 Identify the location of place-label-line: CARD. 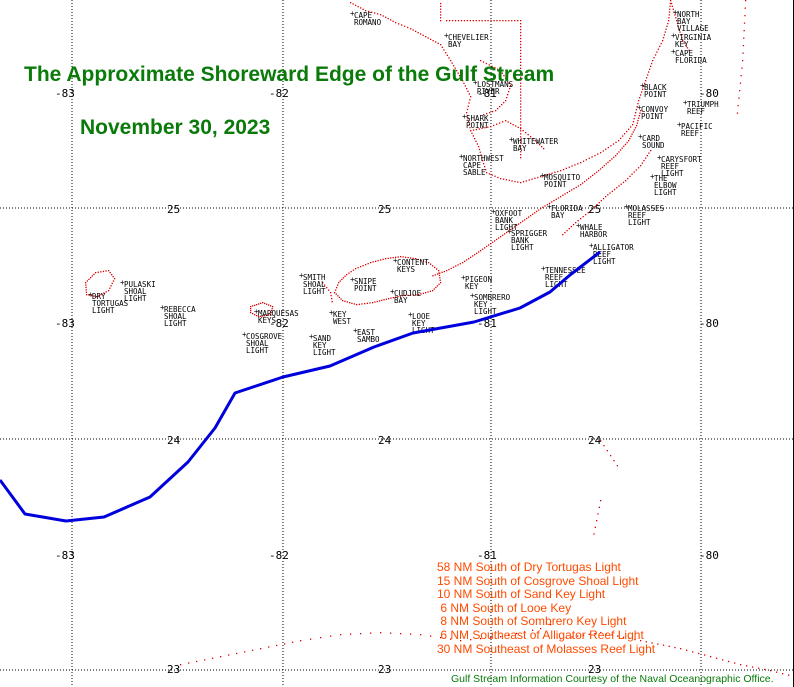
(651, 138).